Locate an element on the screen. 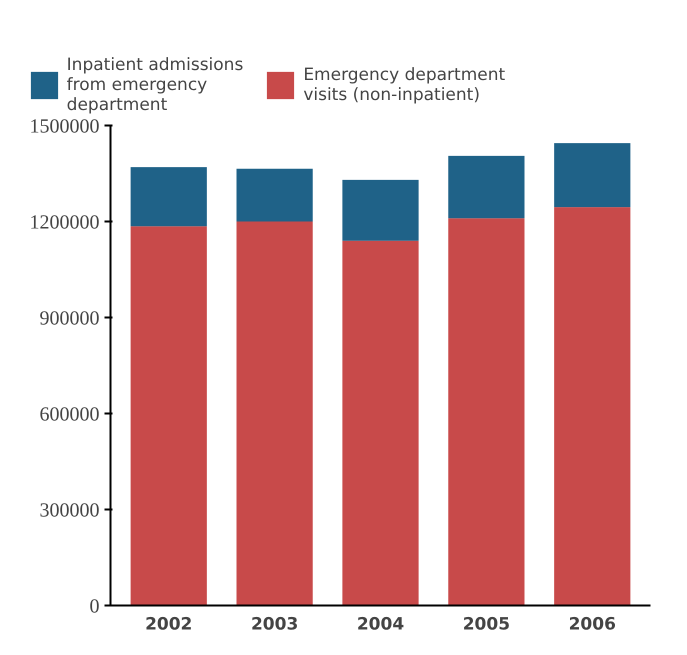 This screenshot has width=687, height=655. x-tick-label: 2004 is located at coordinates (380, 624).